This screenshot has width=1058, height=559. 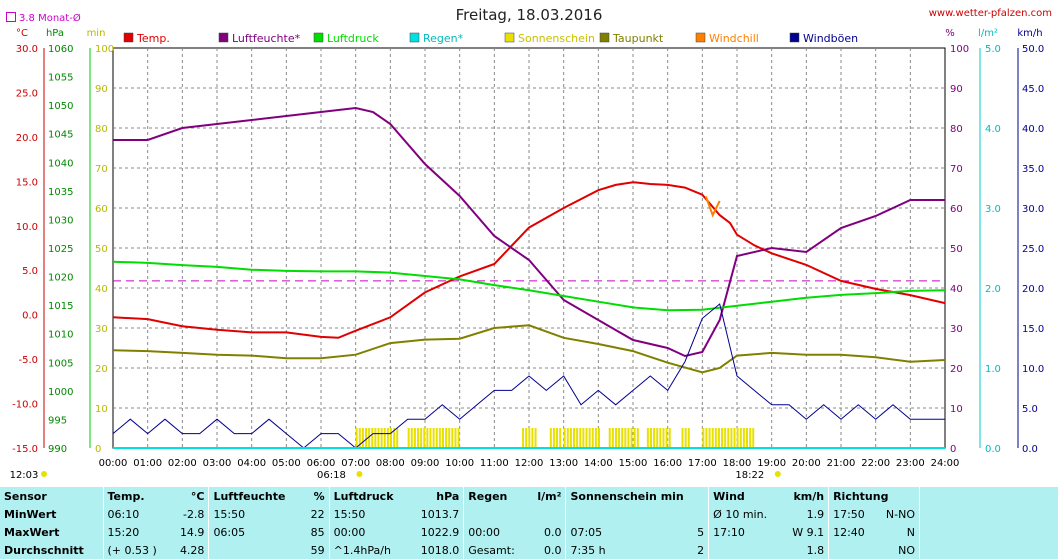 I want to click on hdr-sun: Sonnenschein min, so click(x=637, y=496).